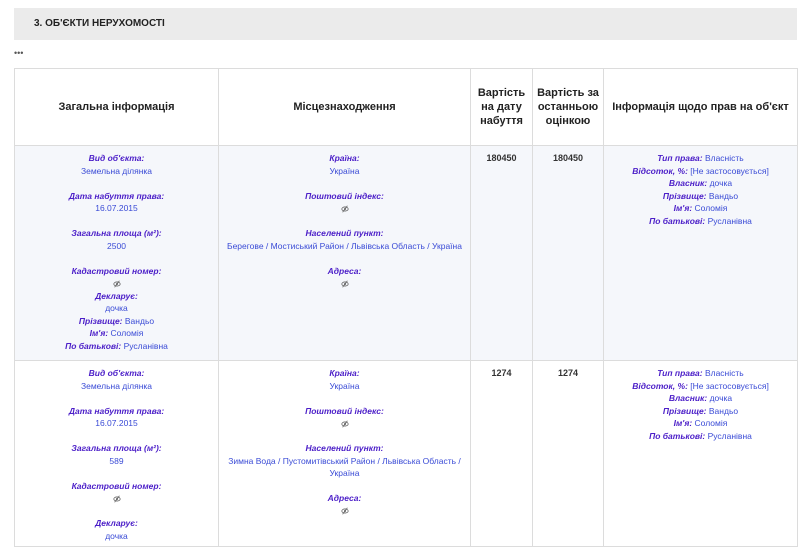 The width and height of the screenshot is (810, 547). I want to click on field-value: Русланівна, so click(145, 345).